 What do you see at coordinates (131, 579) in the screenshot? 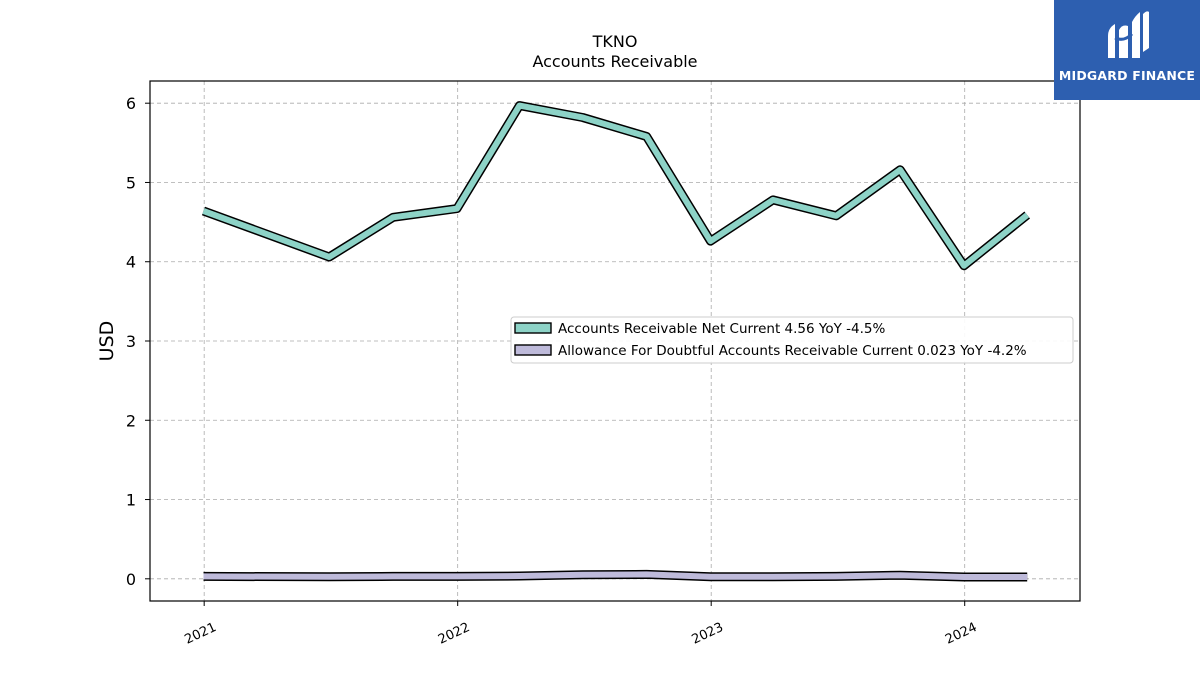
I see `y-tick-label: 0` at bounding box center [131, 579].